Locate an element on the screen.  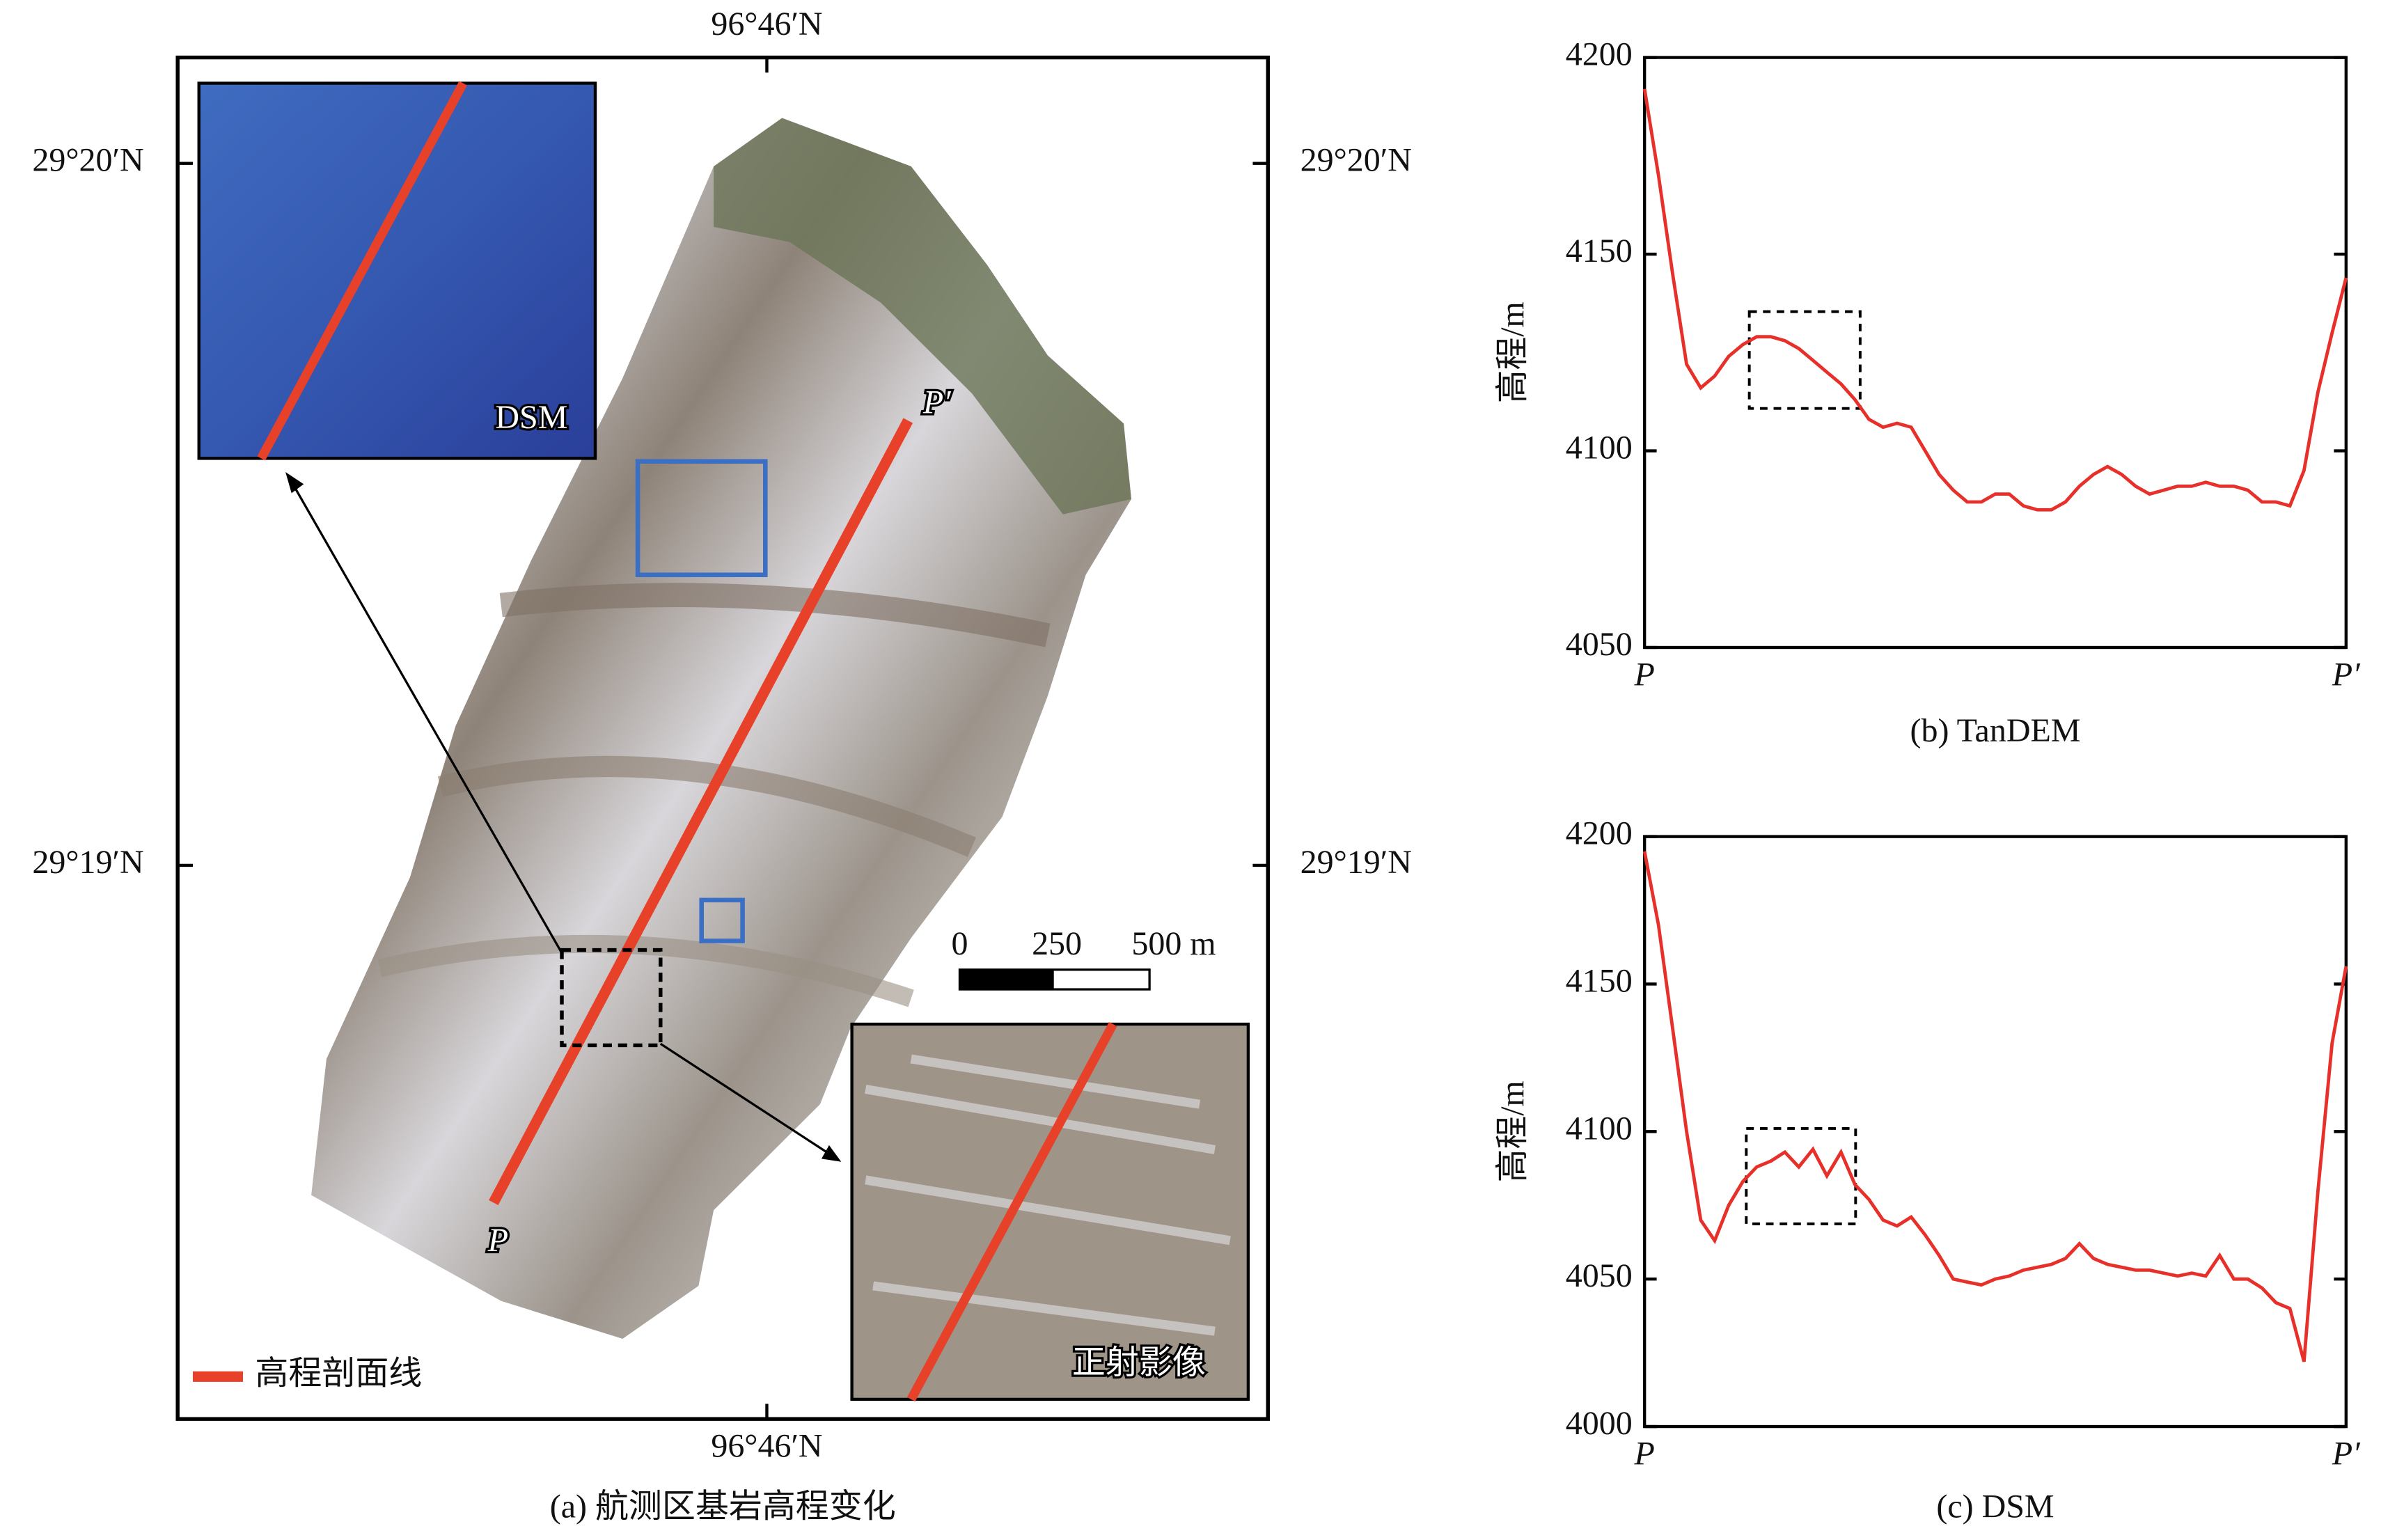
scale-bar-fill is located at coordinates (1006, 979).